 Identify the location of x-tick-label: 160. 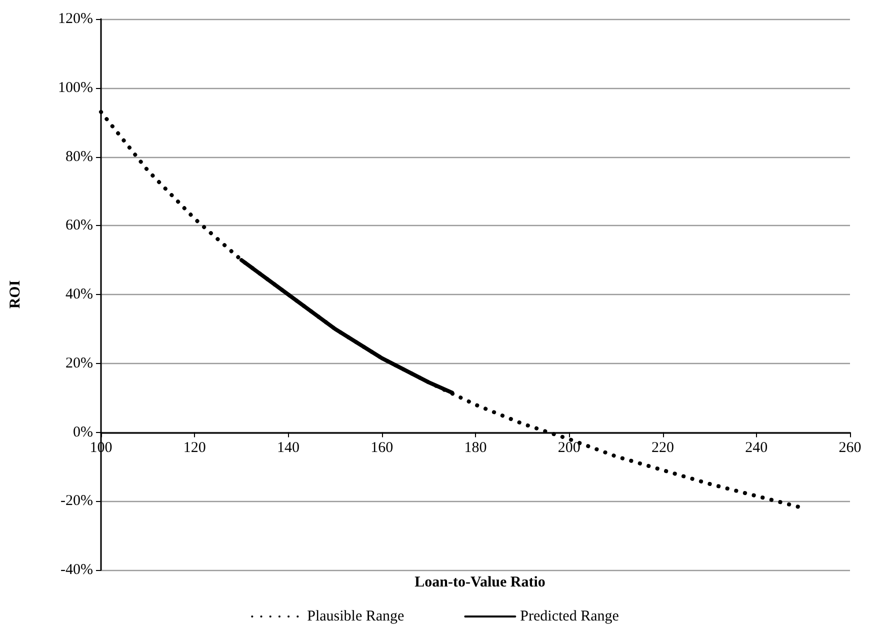
(382, 448).